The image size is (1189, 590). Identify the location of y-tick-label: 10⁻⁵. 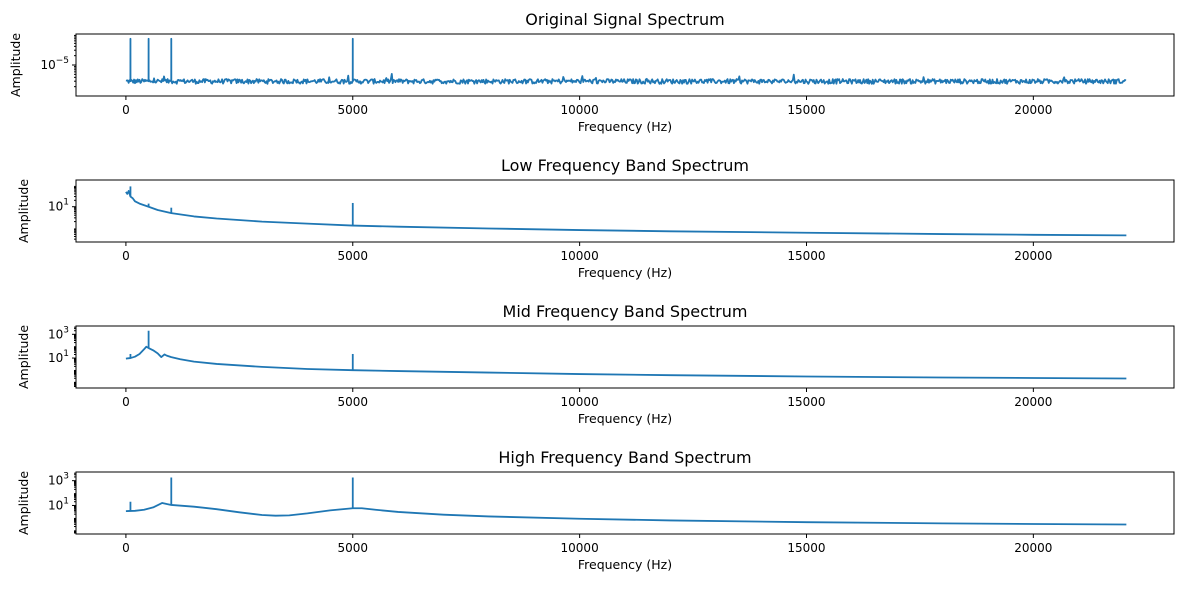
(54, 64).